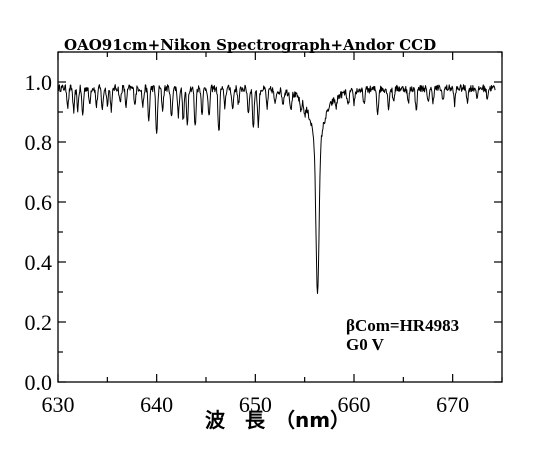 This screenshot has height=467, width=533. What do you see at coordinates (58, 404) in the screenshot?
I see `x-tick-label: 630` at bounding box center [58, 404].